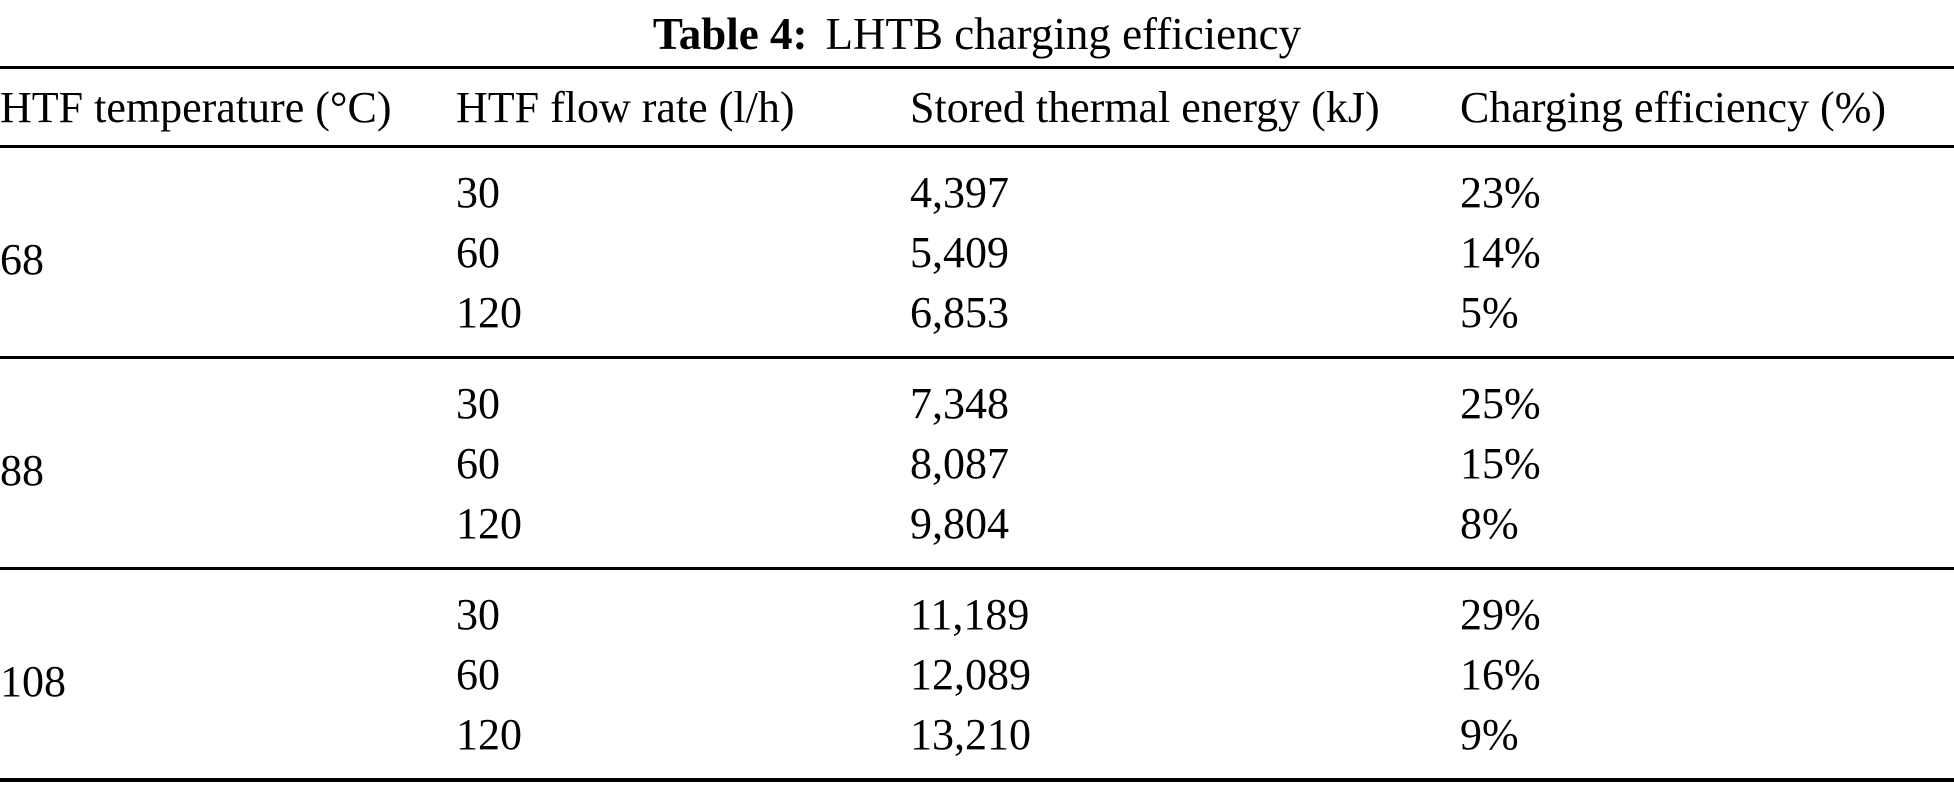  What do you see at coordinates (228, 107) in the screenshot?
I see `col-header-htf-temperature: HTF temperature (°C)` at bounding box center [228, 107].